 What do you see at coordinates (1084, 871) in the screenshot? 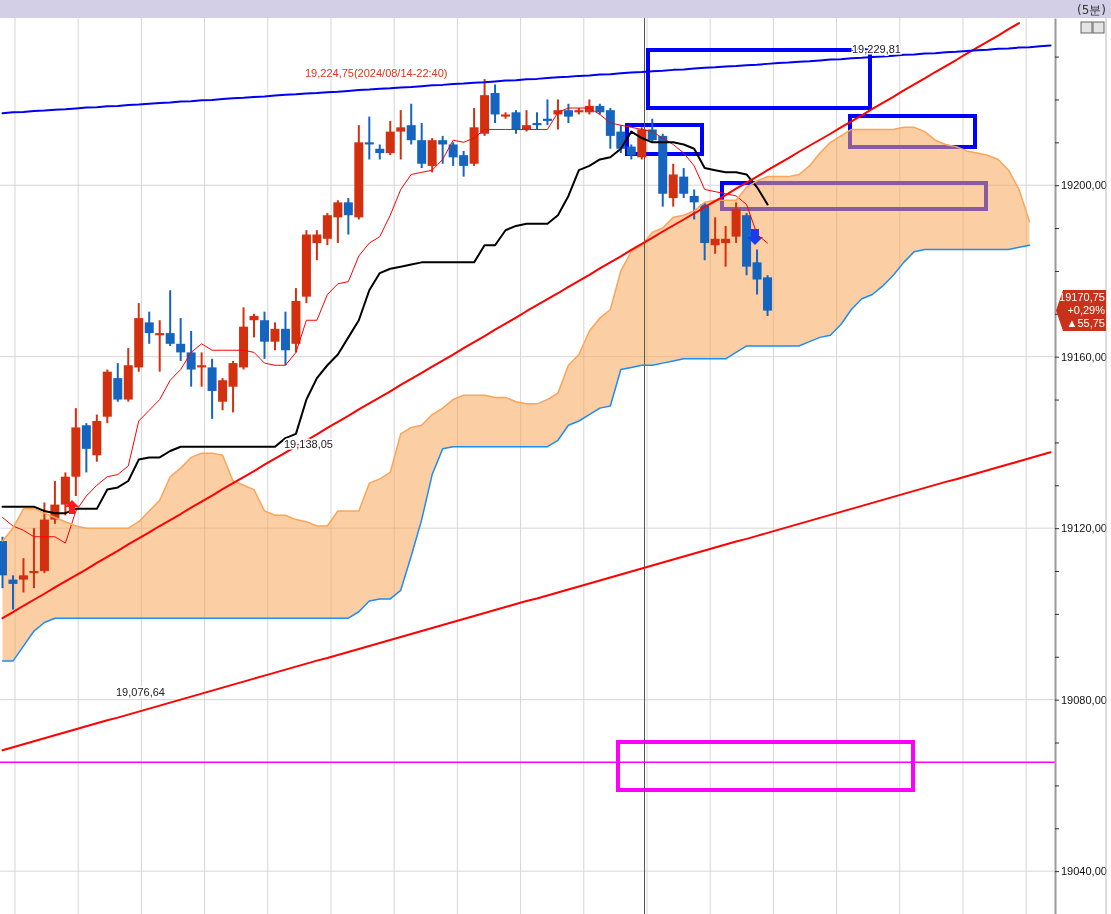
I see `y-tick-label: 19040,00` at bounding box center [1084, 871].